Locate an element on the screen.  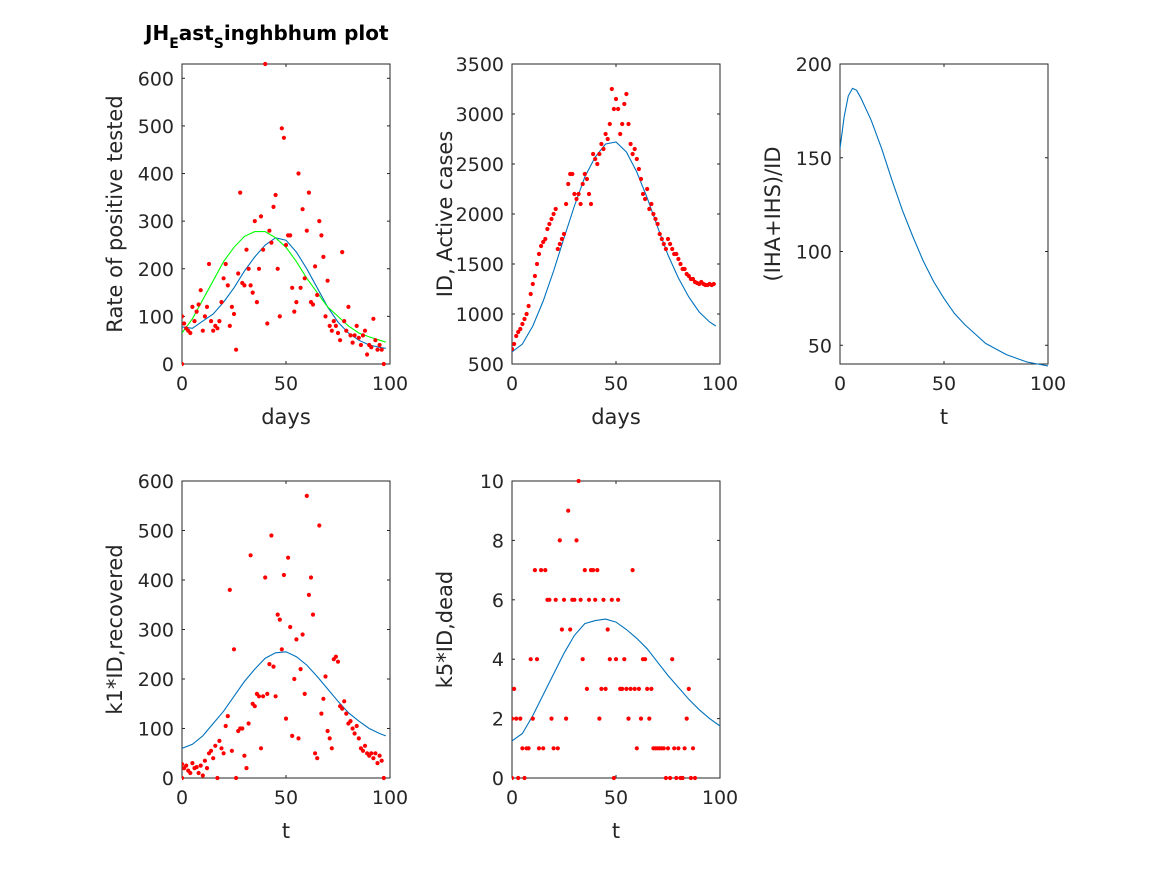
x-tick-label: 100 is located at coordinates (720, 384).